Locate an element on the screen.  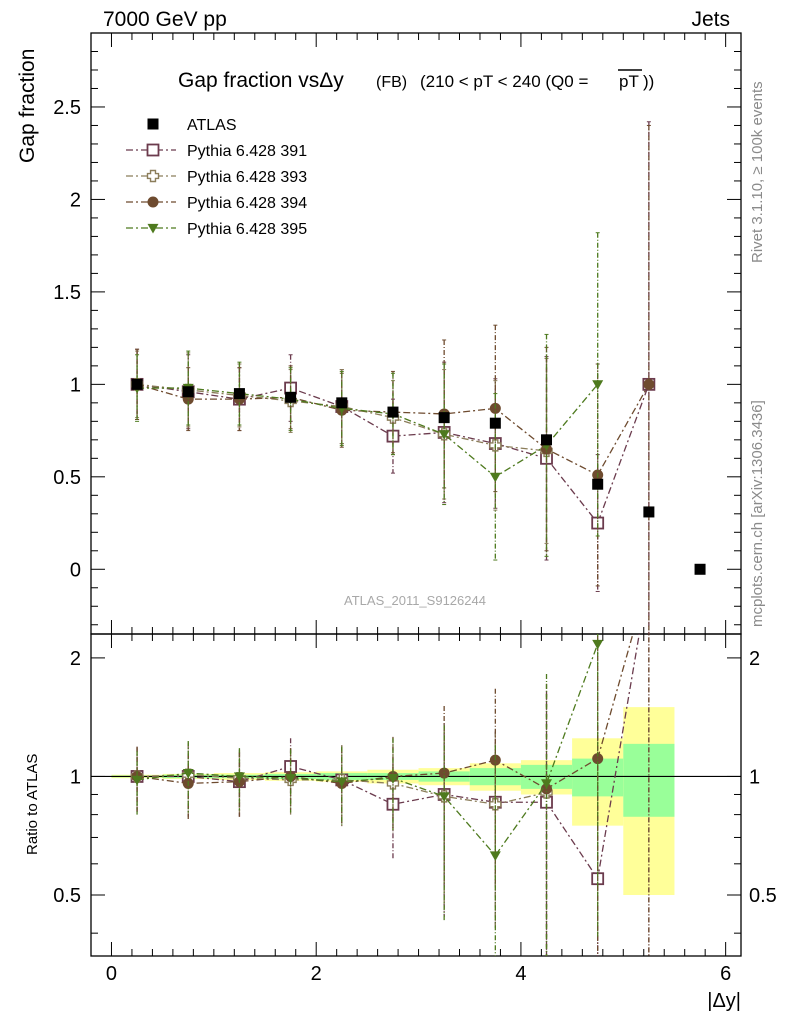
series-3-point is located at coordinates (649, 384).